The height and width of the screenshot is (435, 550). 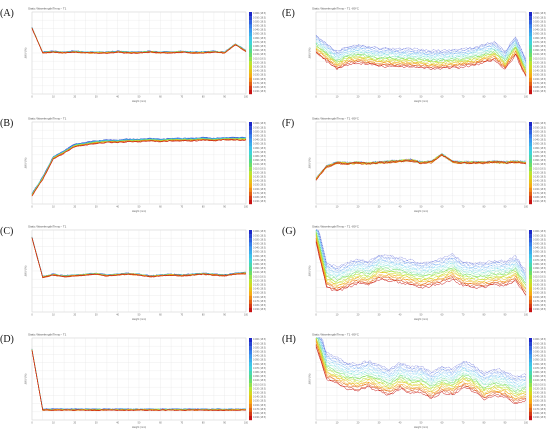 I want to click on chart-title: Static Wavelength/Temp - T1, so click(x=47, y=119).